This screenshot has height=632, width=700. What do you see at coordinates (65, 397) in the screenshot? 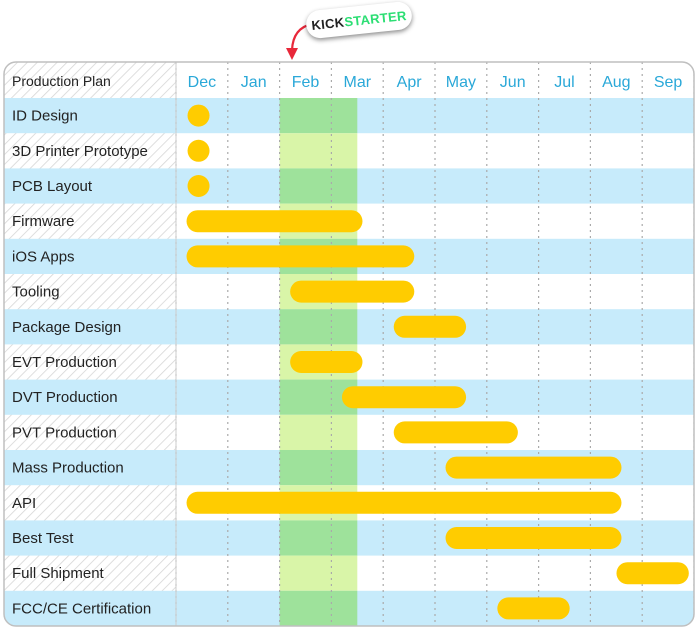
I see `task-label: DVT Production` at bounding box center [65, 397].